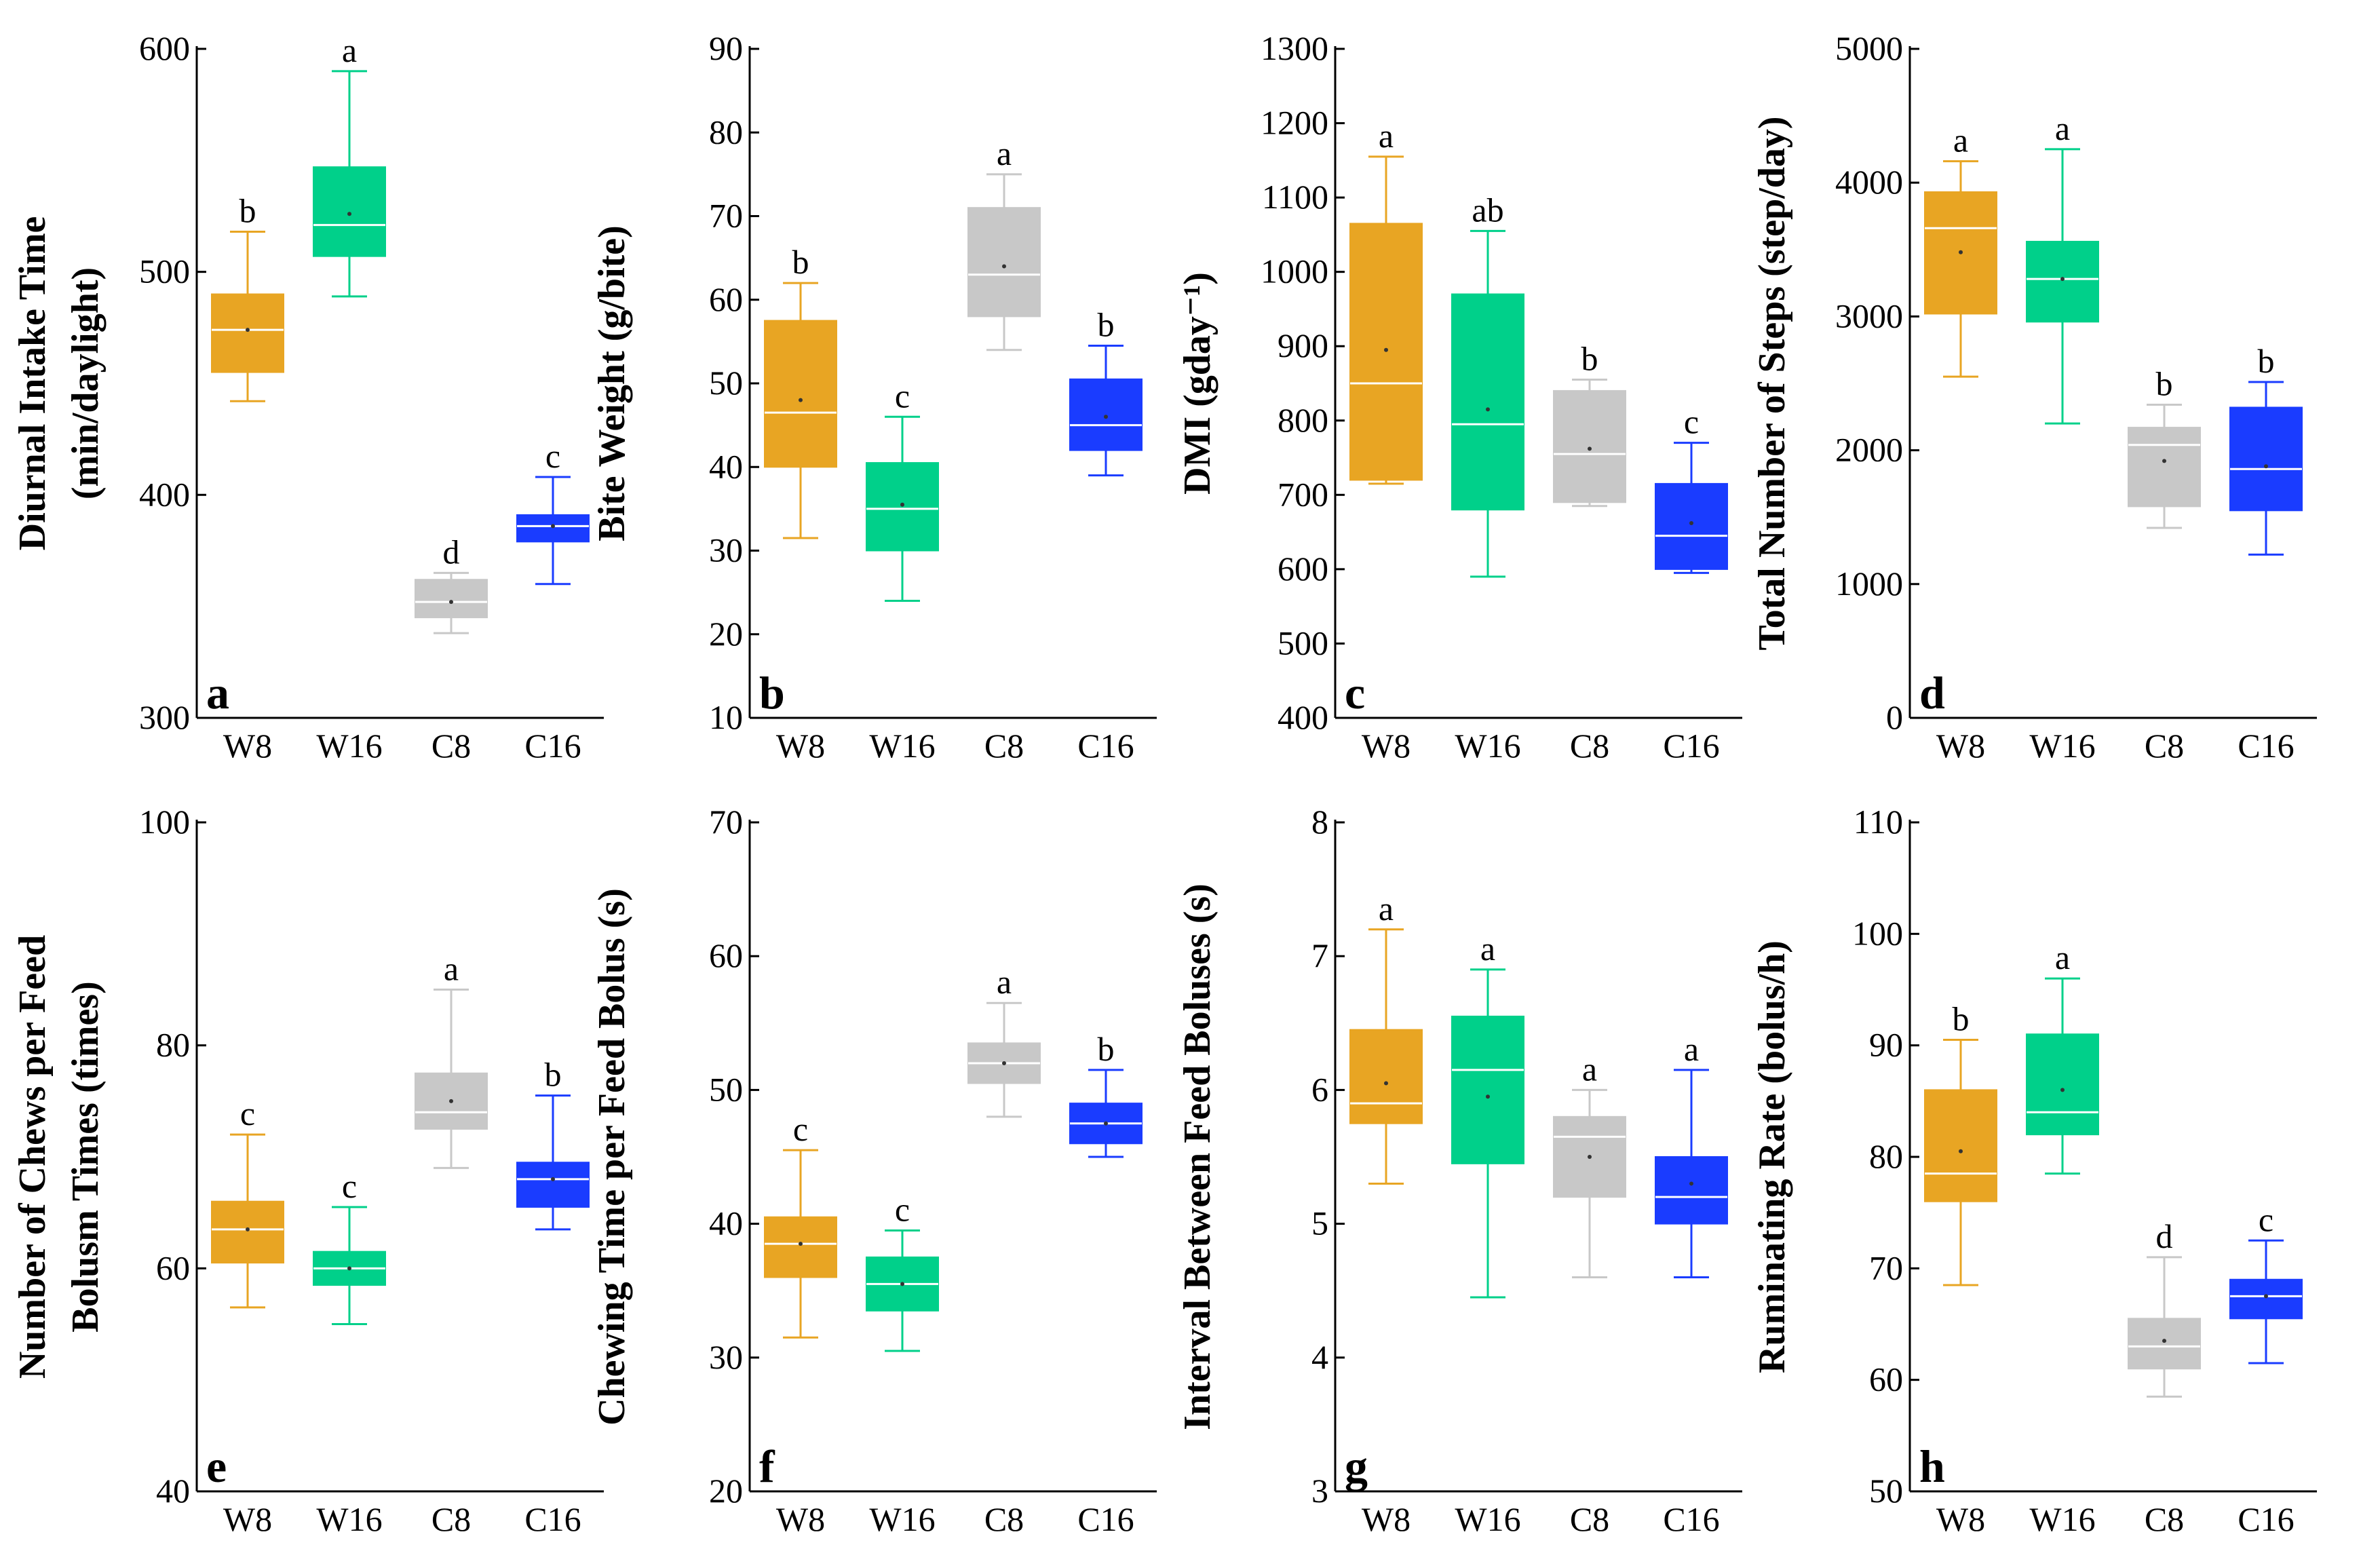 Image resolution: width=2380 pixels, height=1566 pixels. I want to click on panel-c-y-tick-label: 400, so click(1303, 717).